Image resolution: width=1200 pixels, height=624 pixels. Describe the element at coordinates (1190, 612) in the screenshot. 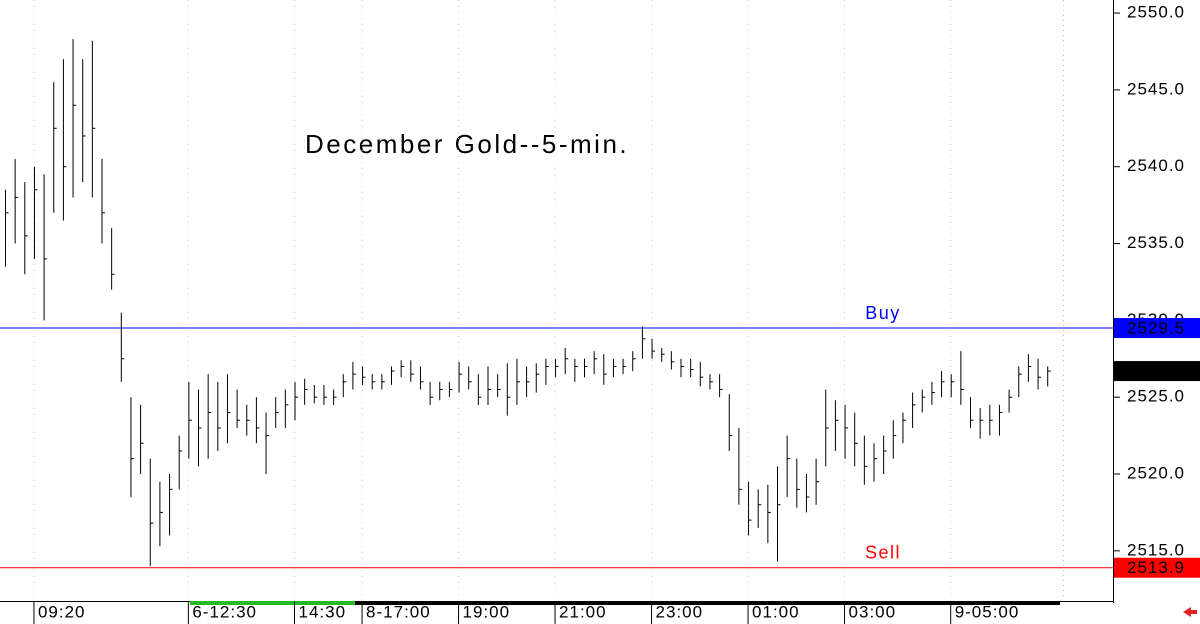

I see `scroll-arrow` at that location.